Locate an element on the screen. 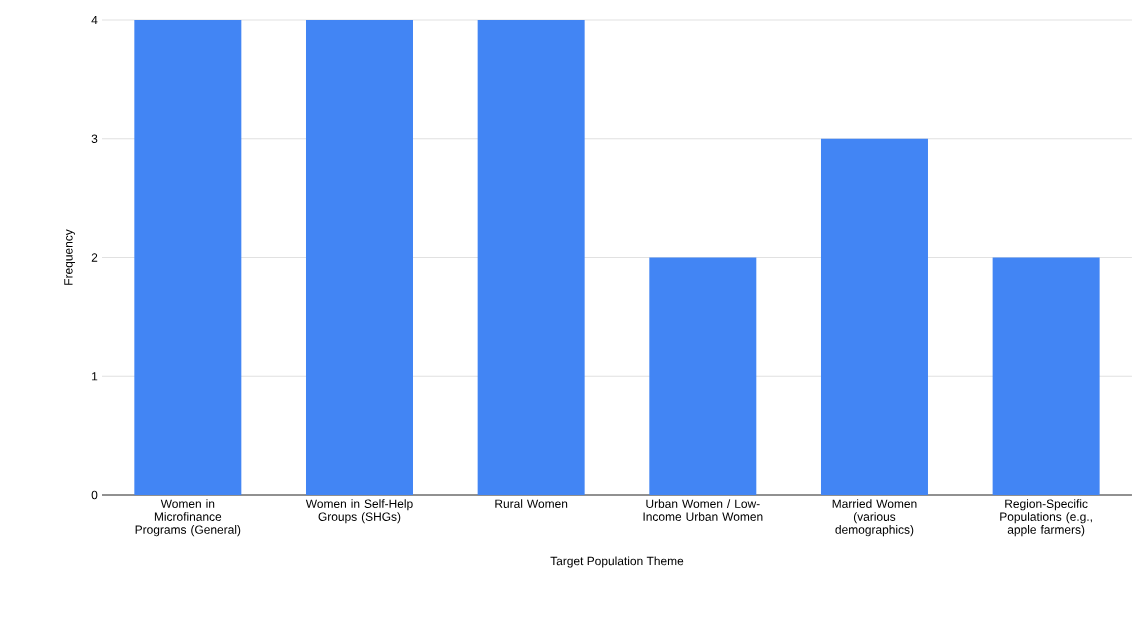 Image resolution: width=1135 pixels, height=628 pixels. x-axis-title: Target Population Theme is located at coordinates (617, 562).